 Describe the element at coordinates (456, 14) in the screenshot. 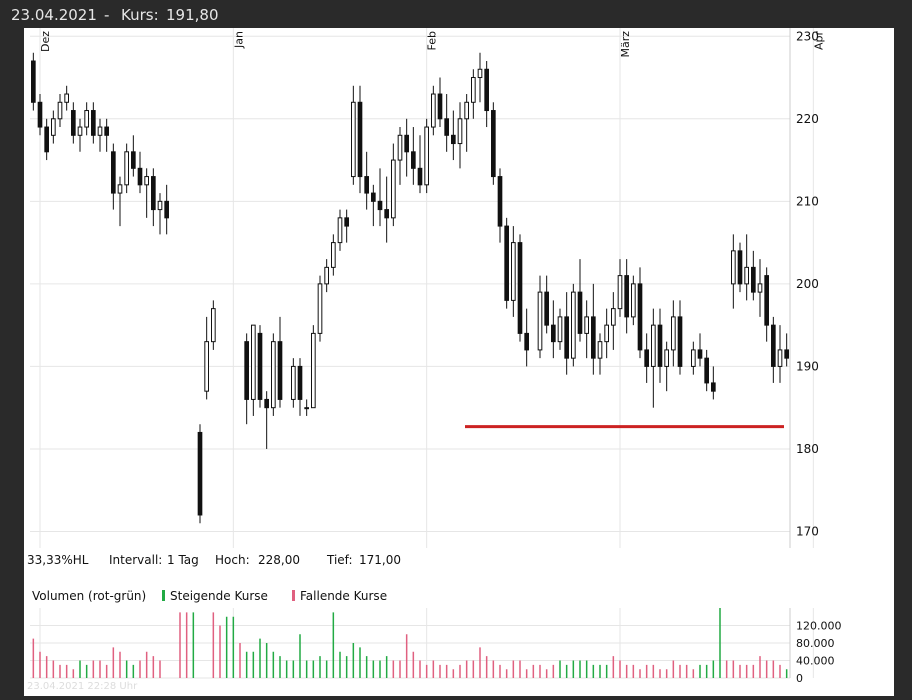

I see `title-bar: 23.04.2021 - Kurs: 191,80` at that location.